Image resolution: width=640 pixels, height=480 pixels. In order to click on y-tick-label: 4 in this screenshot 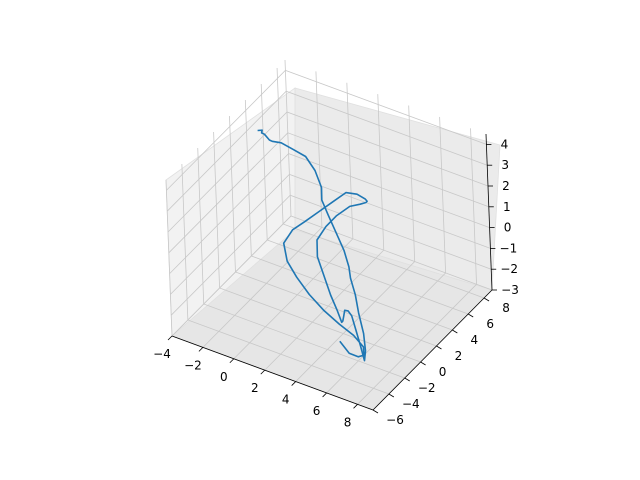, I will do `click(475, 340)`.